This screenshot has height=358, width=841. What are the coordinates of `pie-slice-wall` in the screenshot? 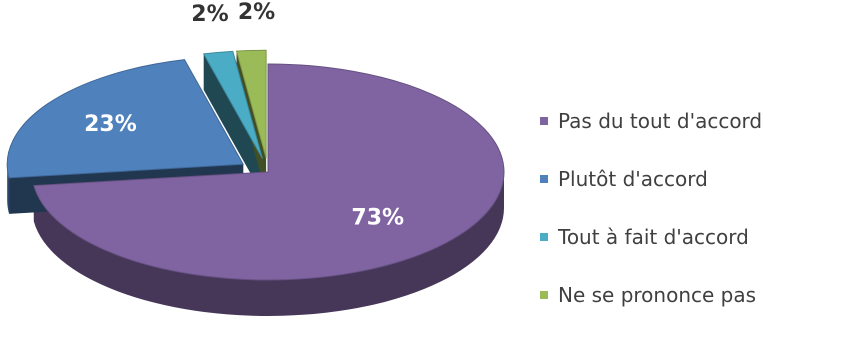 It's located at (233, 124).